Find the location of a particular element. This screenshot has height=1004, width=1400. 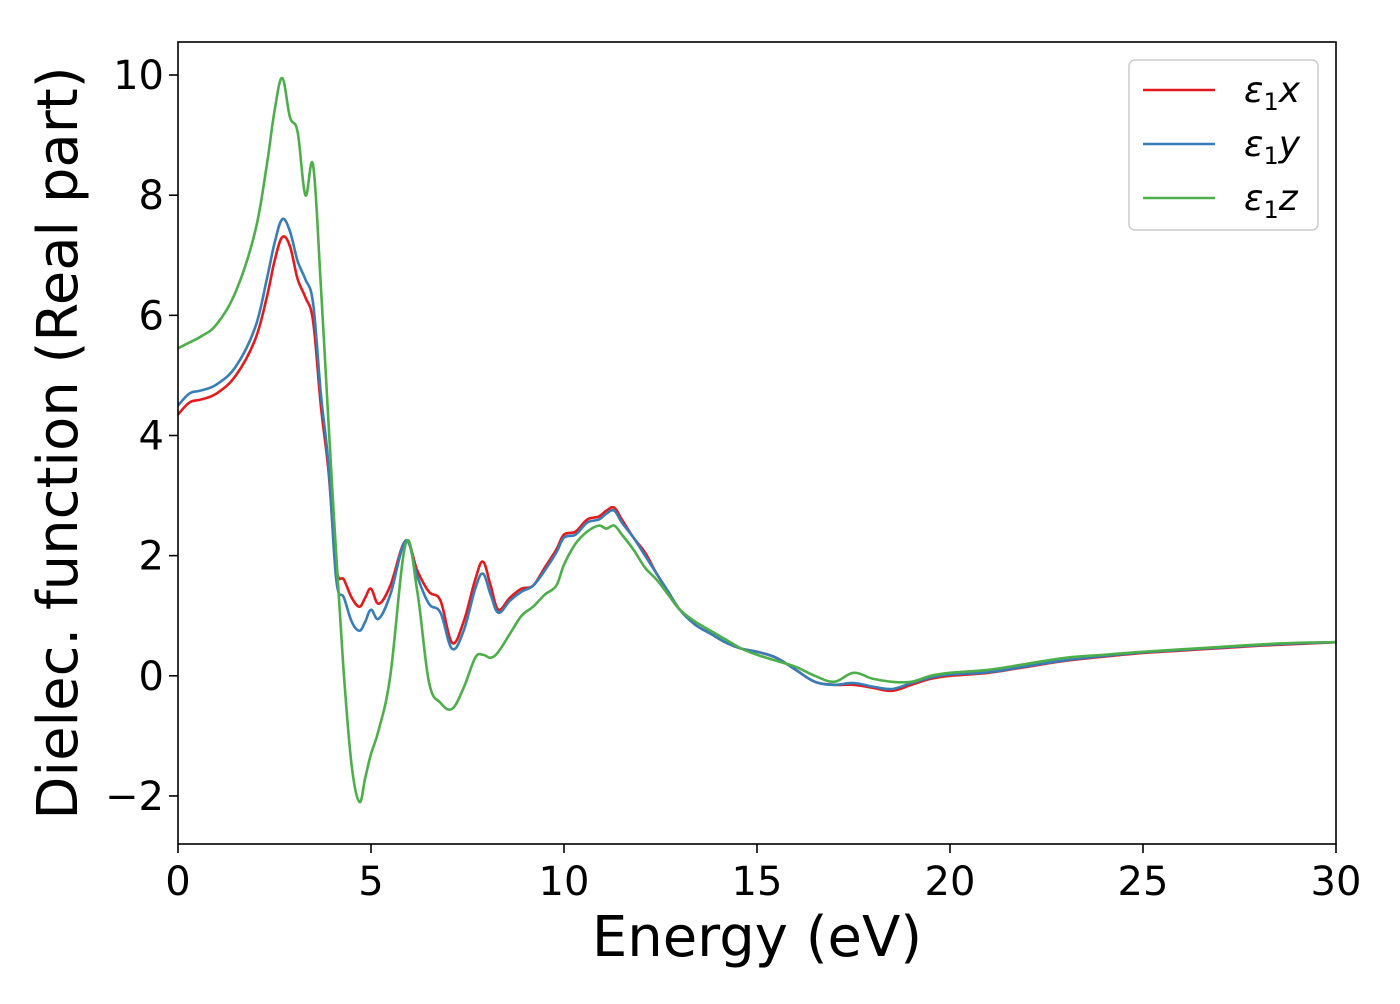

x-tick-label: 5 is located at coordinates (370, 882).